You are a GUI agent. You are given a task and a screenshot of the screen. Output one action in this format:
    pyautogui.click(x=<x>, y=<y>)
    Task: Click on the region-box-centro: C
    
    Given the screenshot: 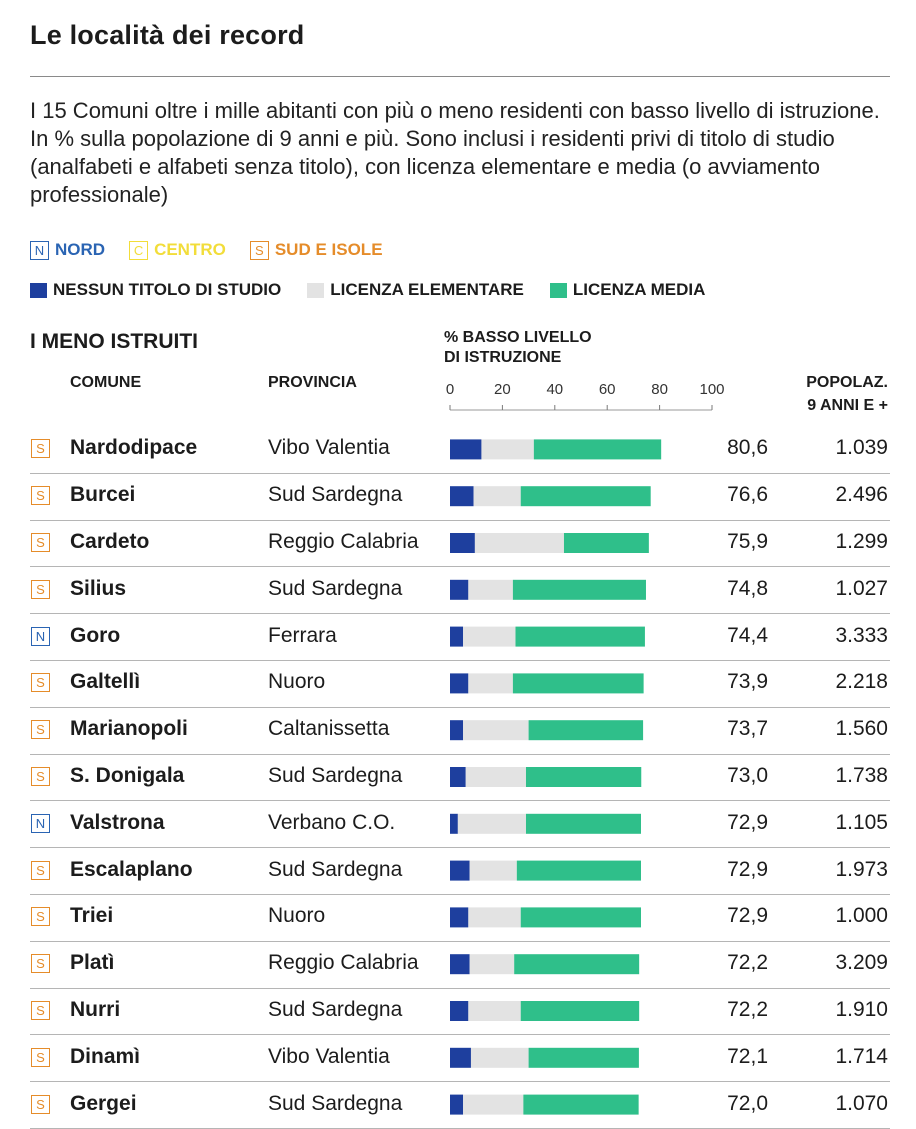 What is the action you would take?
    pyautogui.click(x=139, y=250)
    